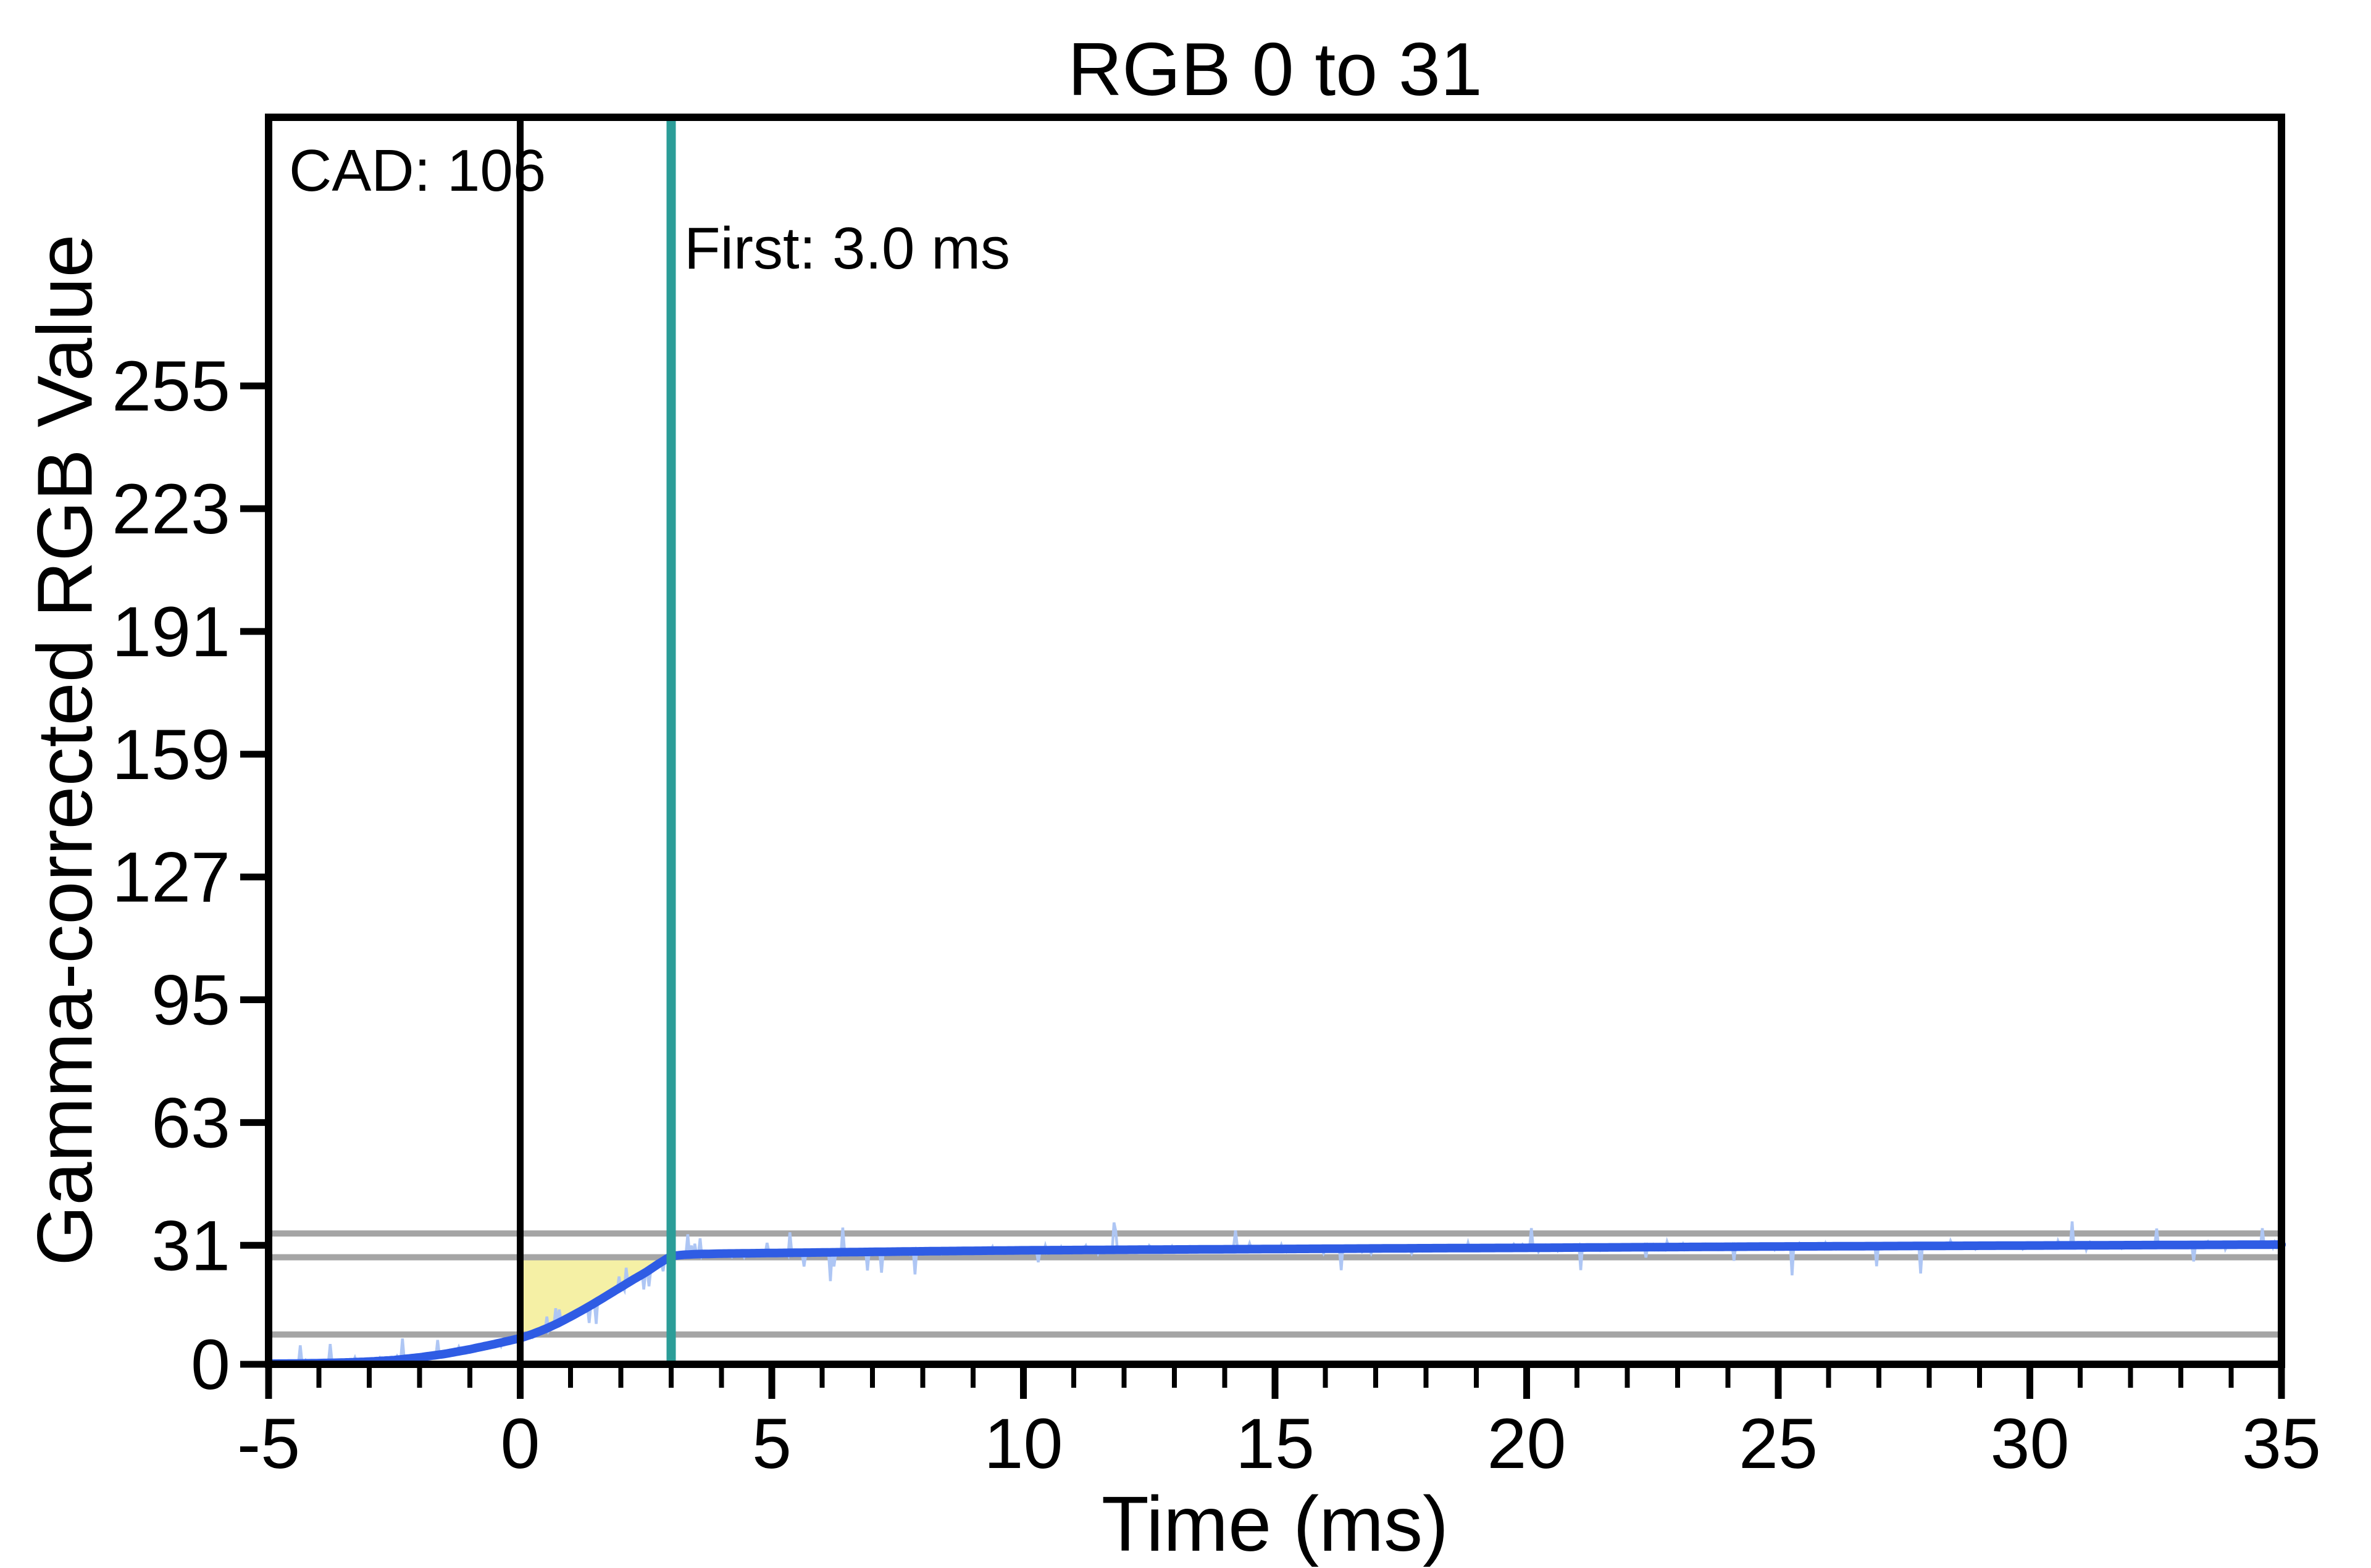  What do you see at coordinates (1275, 1378) in the screenshot?
I see `x-axis-minor-ticks` at bounding box center [1275, 1378].